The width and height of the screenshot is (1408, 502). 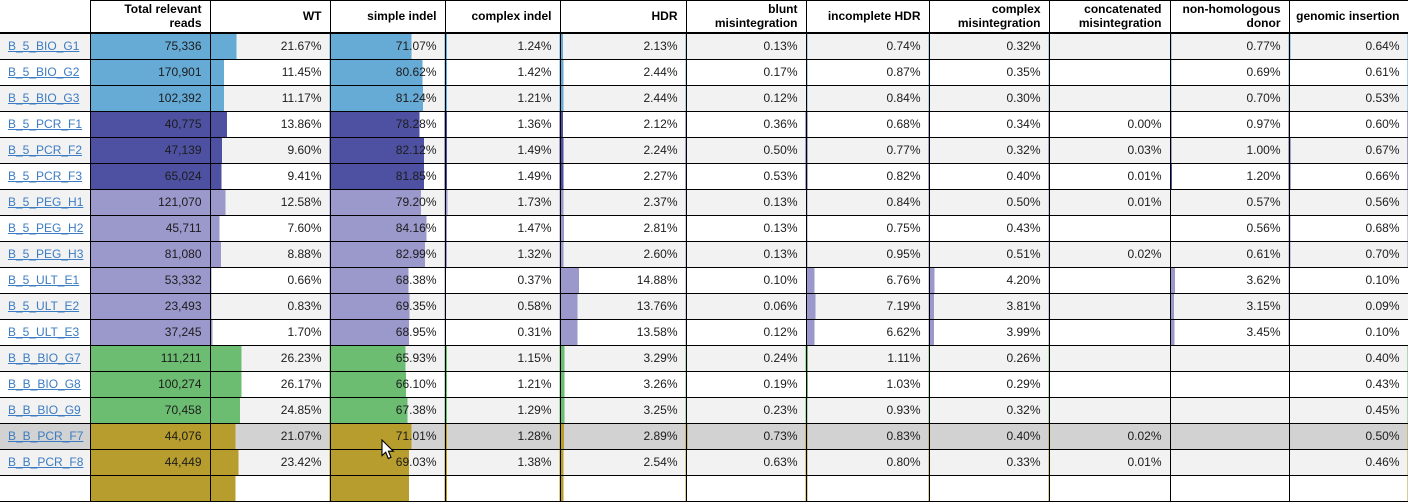 I want to click on cell-simple-indel: 71.07%, so click(x=387, y=46).